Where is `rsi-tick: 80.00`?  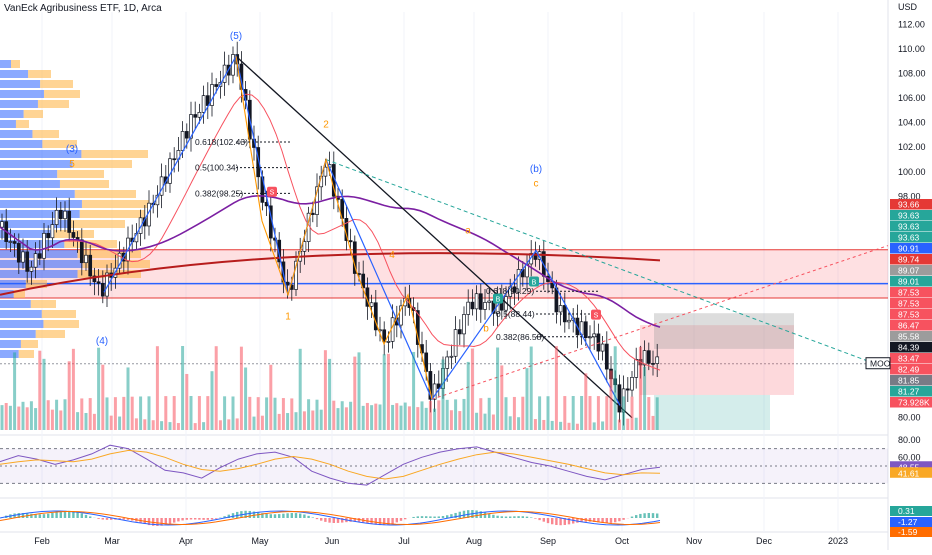
rsi-tick: 80.00 is located at coordinates (909, 440).